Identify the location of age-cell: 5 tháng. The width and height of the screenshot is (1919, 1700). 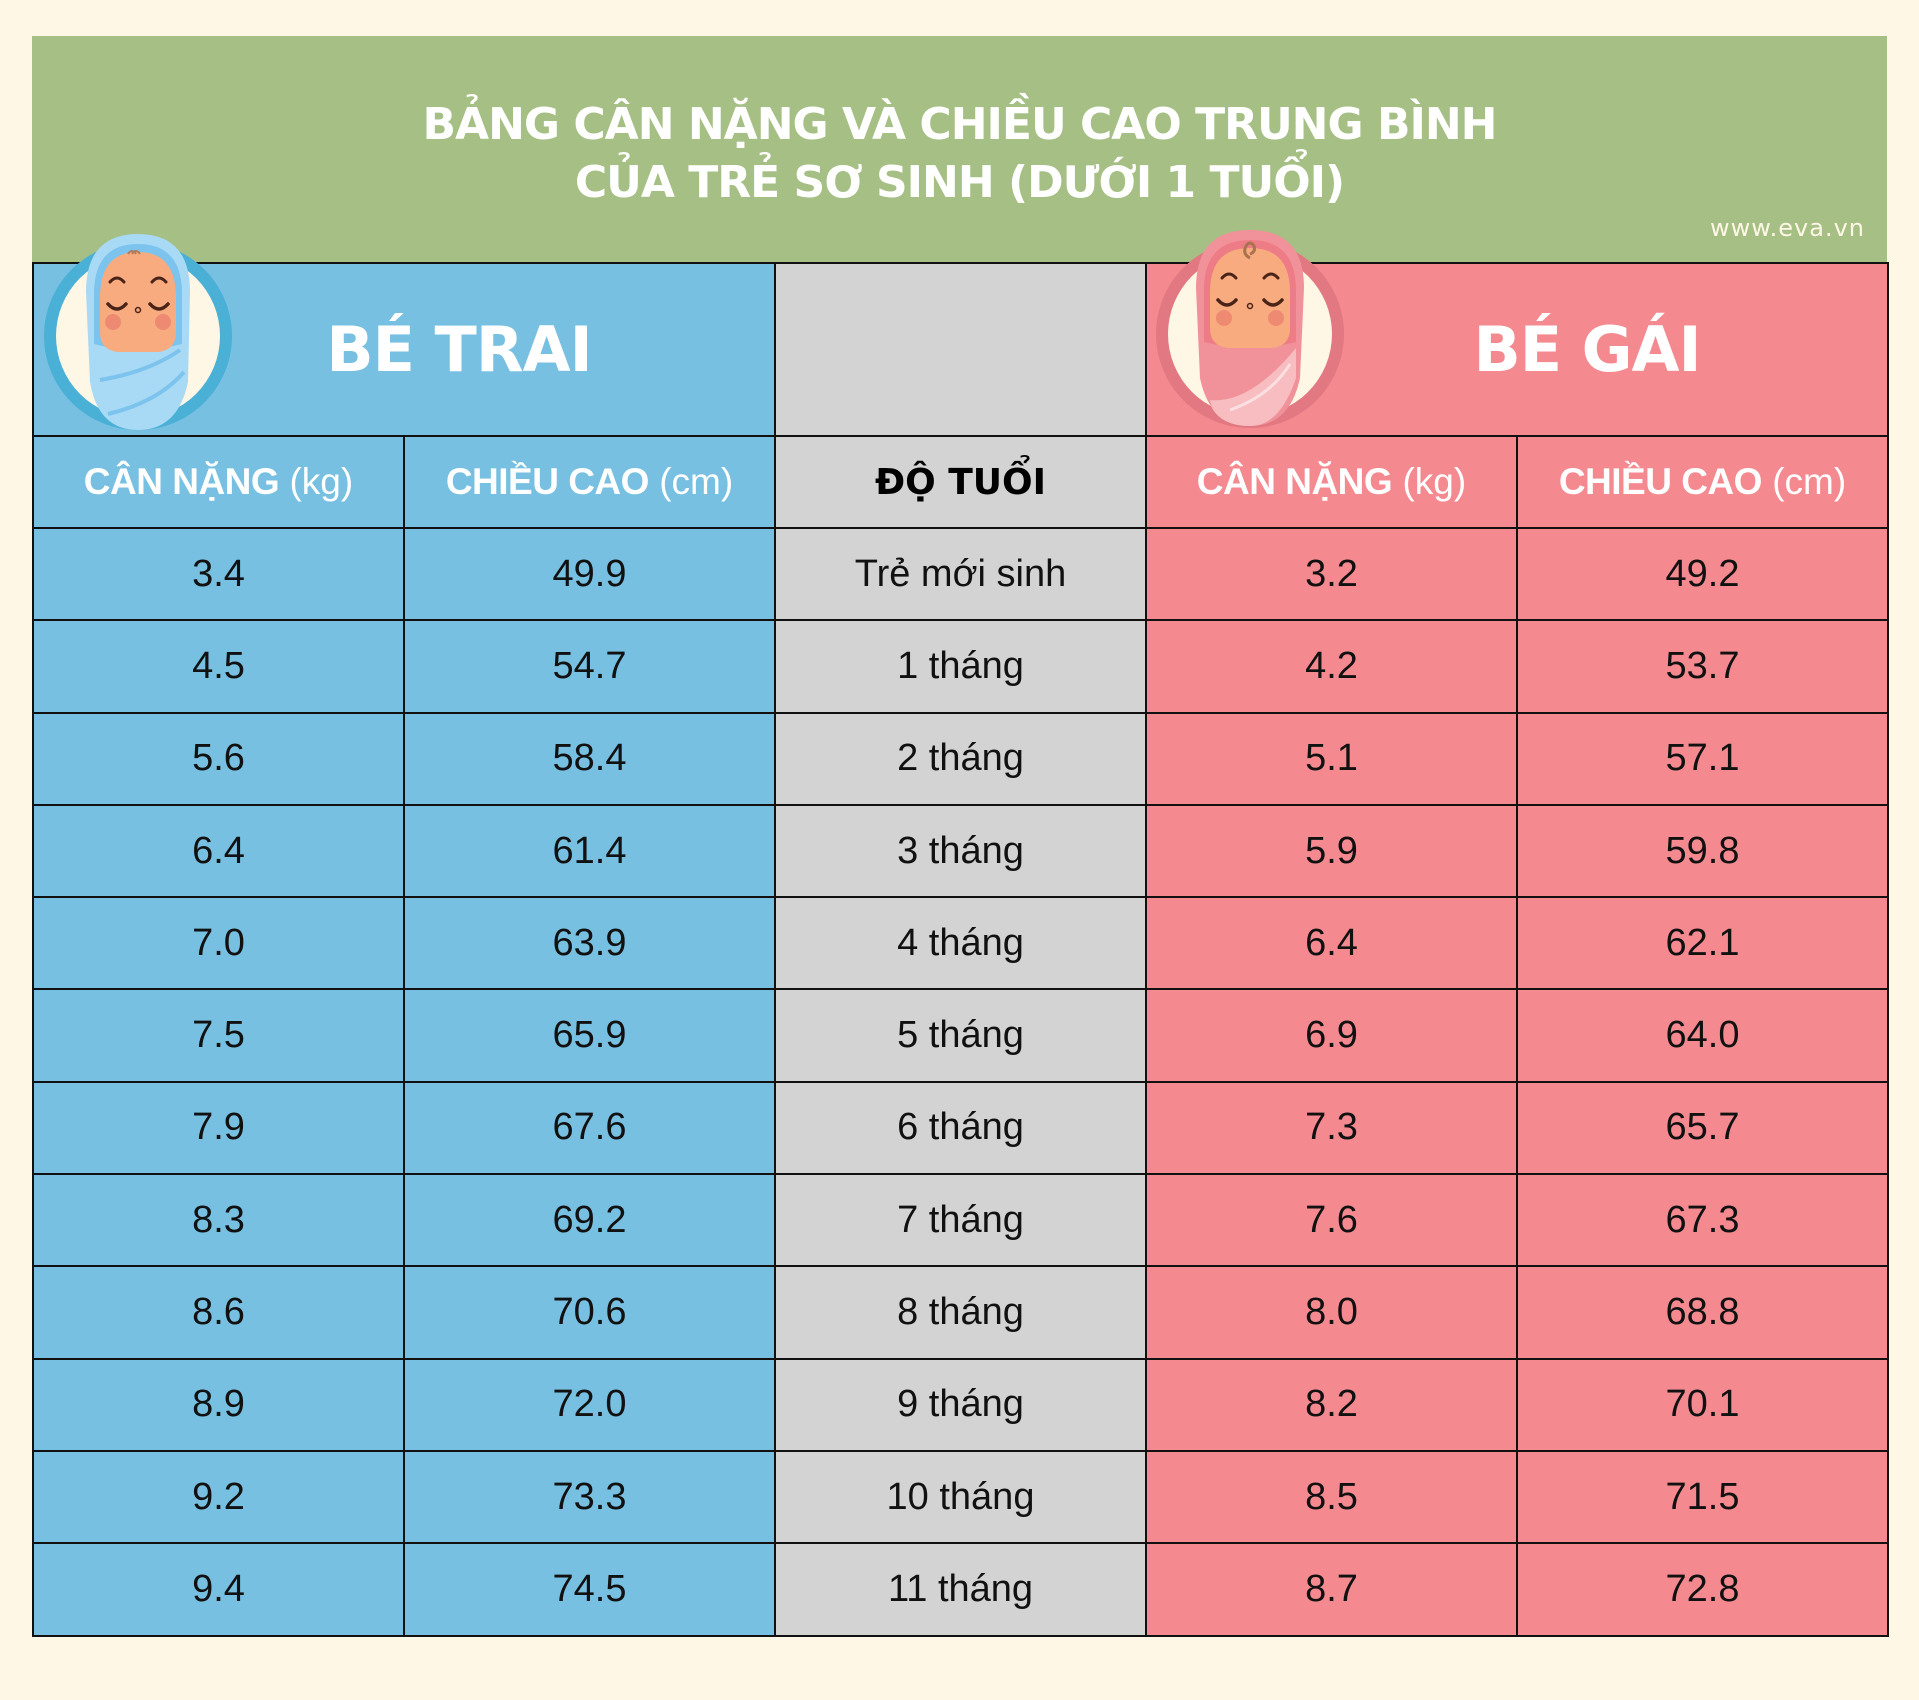
(960, 1035).